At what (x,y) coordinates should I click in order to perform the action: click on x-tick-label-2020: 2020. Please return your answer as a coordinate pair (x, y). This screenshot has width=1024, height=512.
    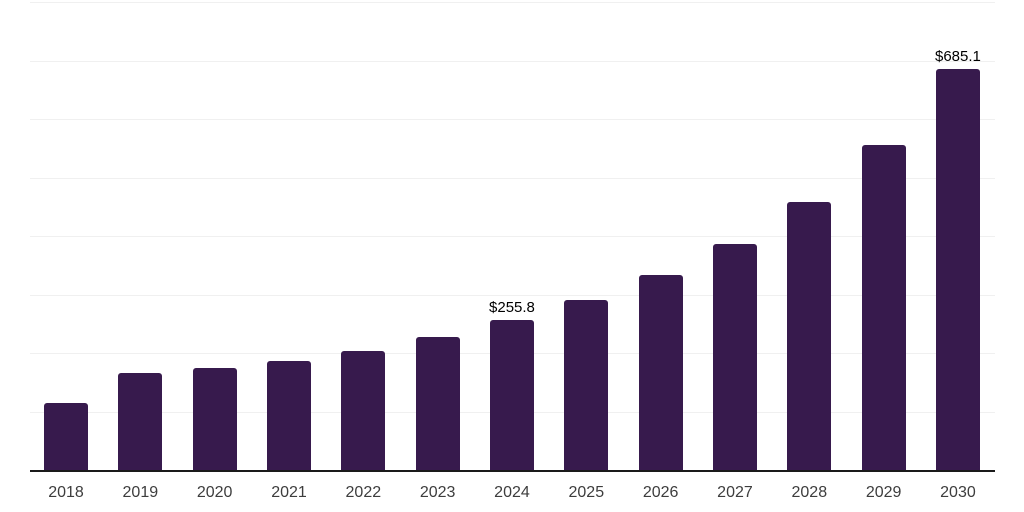
    Looking at the image, I should click on (214, 492).